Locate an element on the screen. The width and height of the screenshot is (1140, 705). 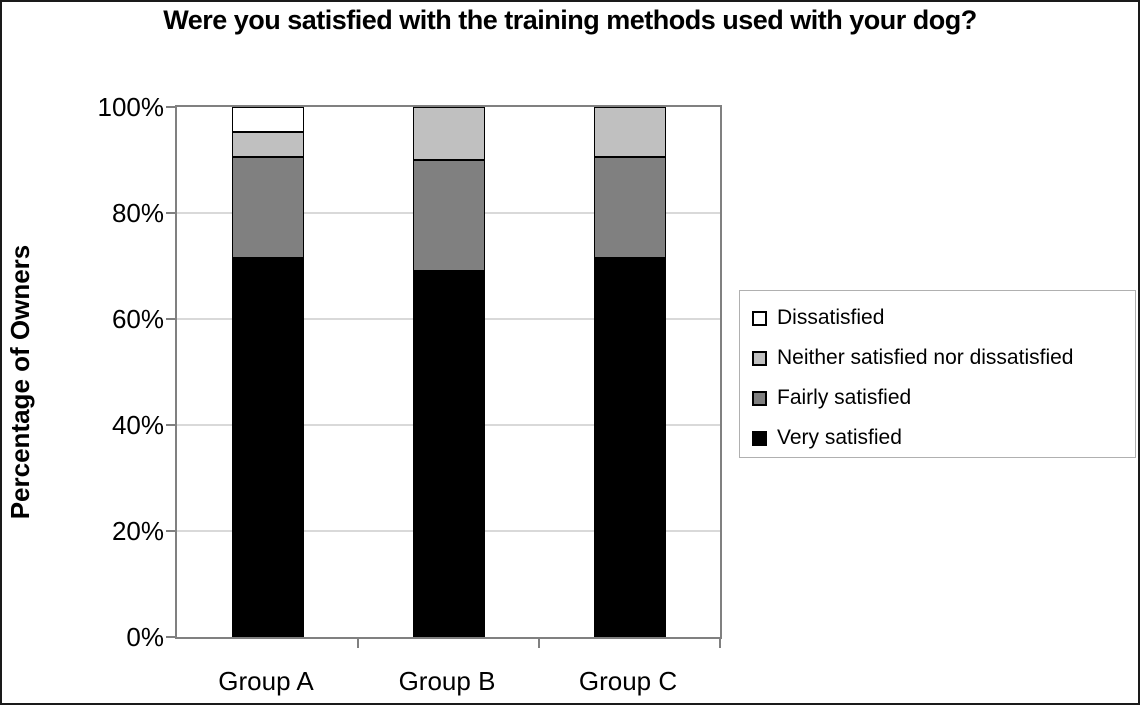
legend-label: Fairly satisfied is located at coordinates (844, 397).